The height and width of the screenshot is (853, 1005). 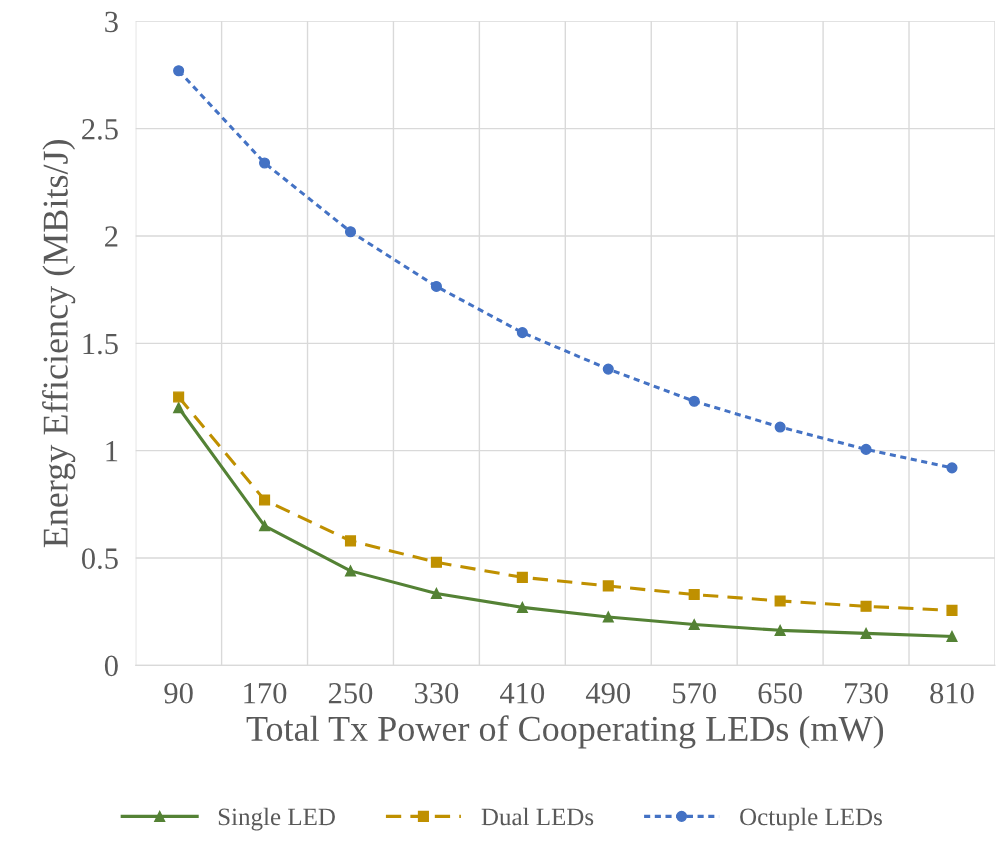 What do you see at coordinates (111, 236) in the screenshot?
I see `y-tick-label: 2` at bounding box center [111, 236].